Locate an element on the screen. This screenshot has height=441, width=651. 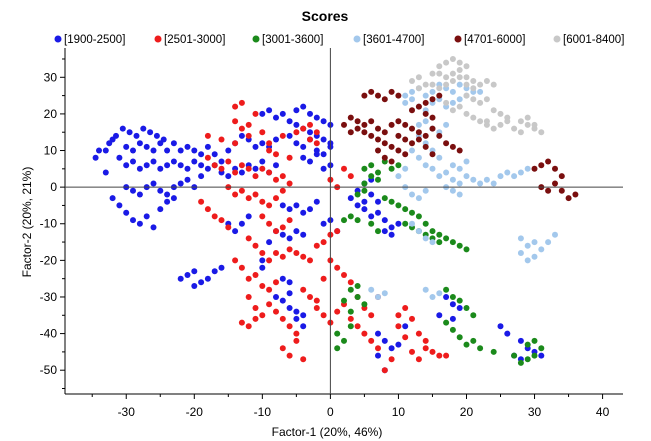
legend-label: [3001-3600] is located at coordinates (292, 40).